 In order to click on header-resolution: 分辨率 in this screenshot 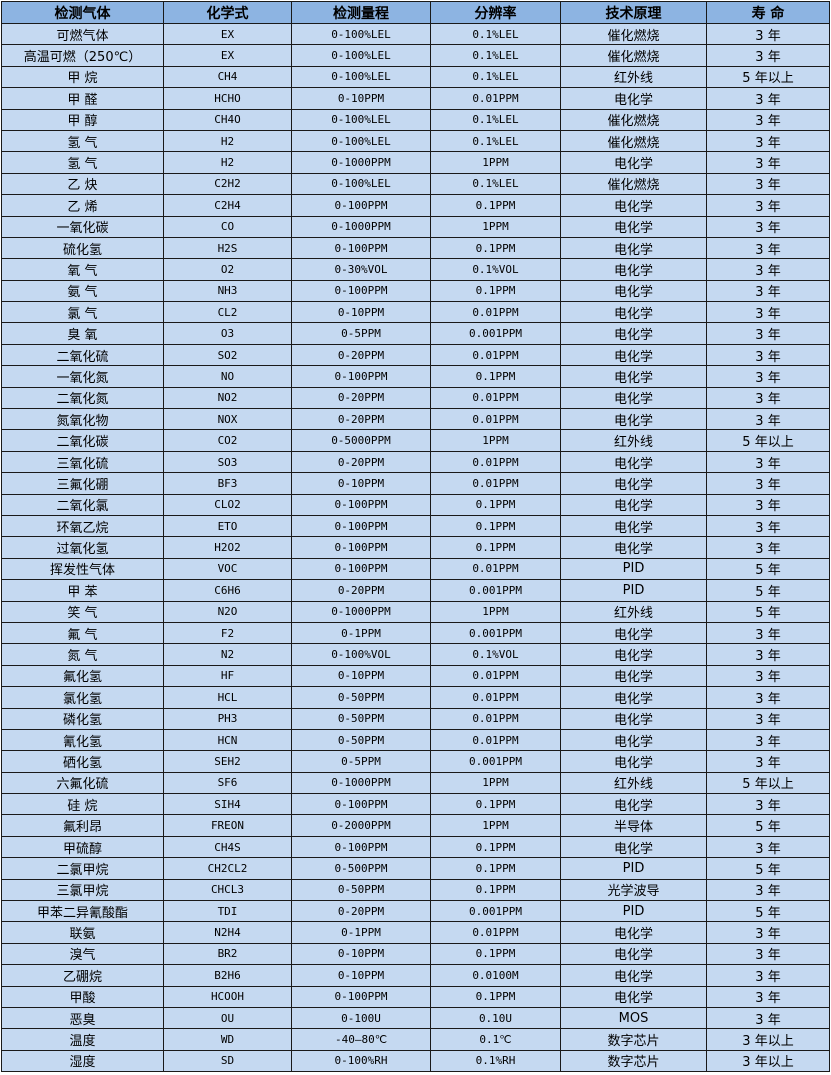, I will do `click(495, 12)`.